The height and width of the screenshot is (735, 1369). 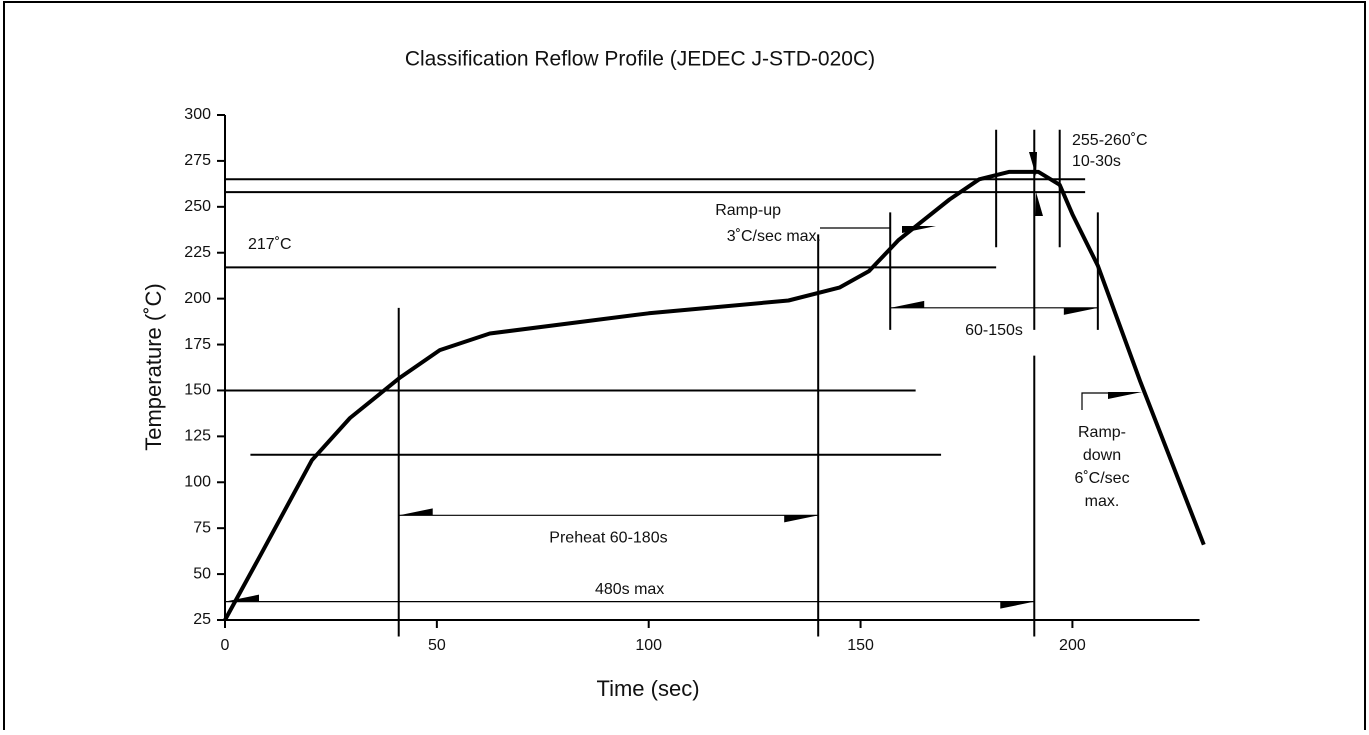 I want to click on y-tick-label: 50, so click(x=202, y=573).